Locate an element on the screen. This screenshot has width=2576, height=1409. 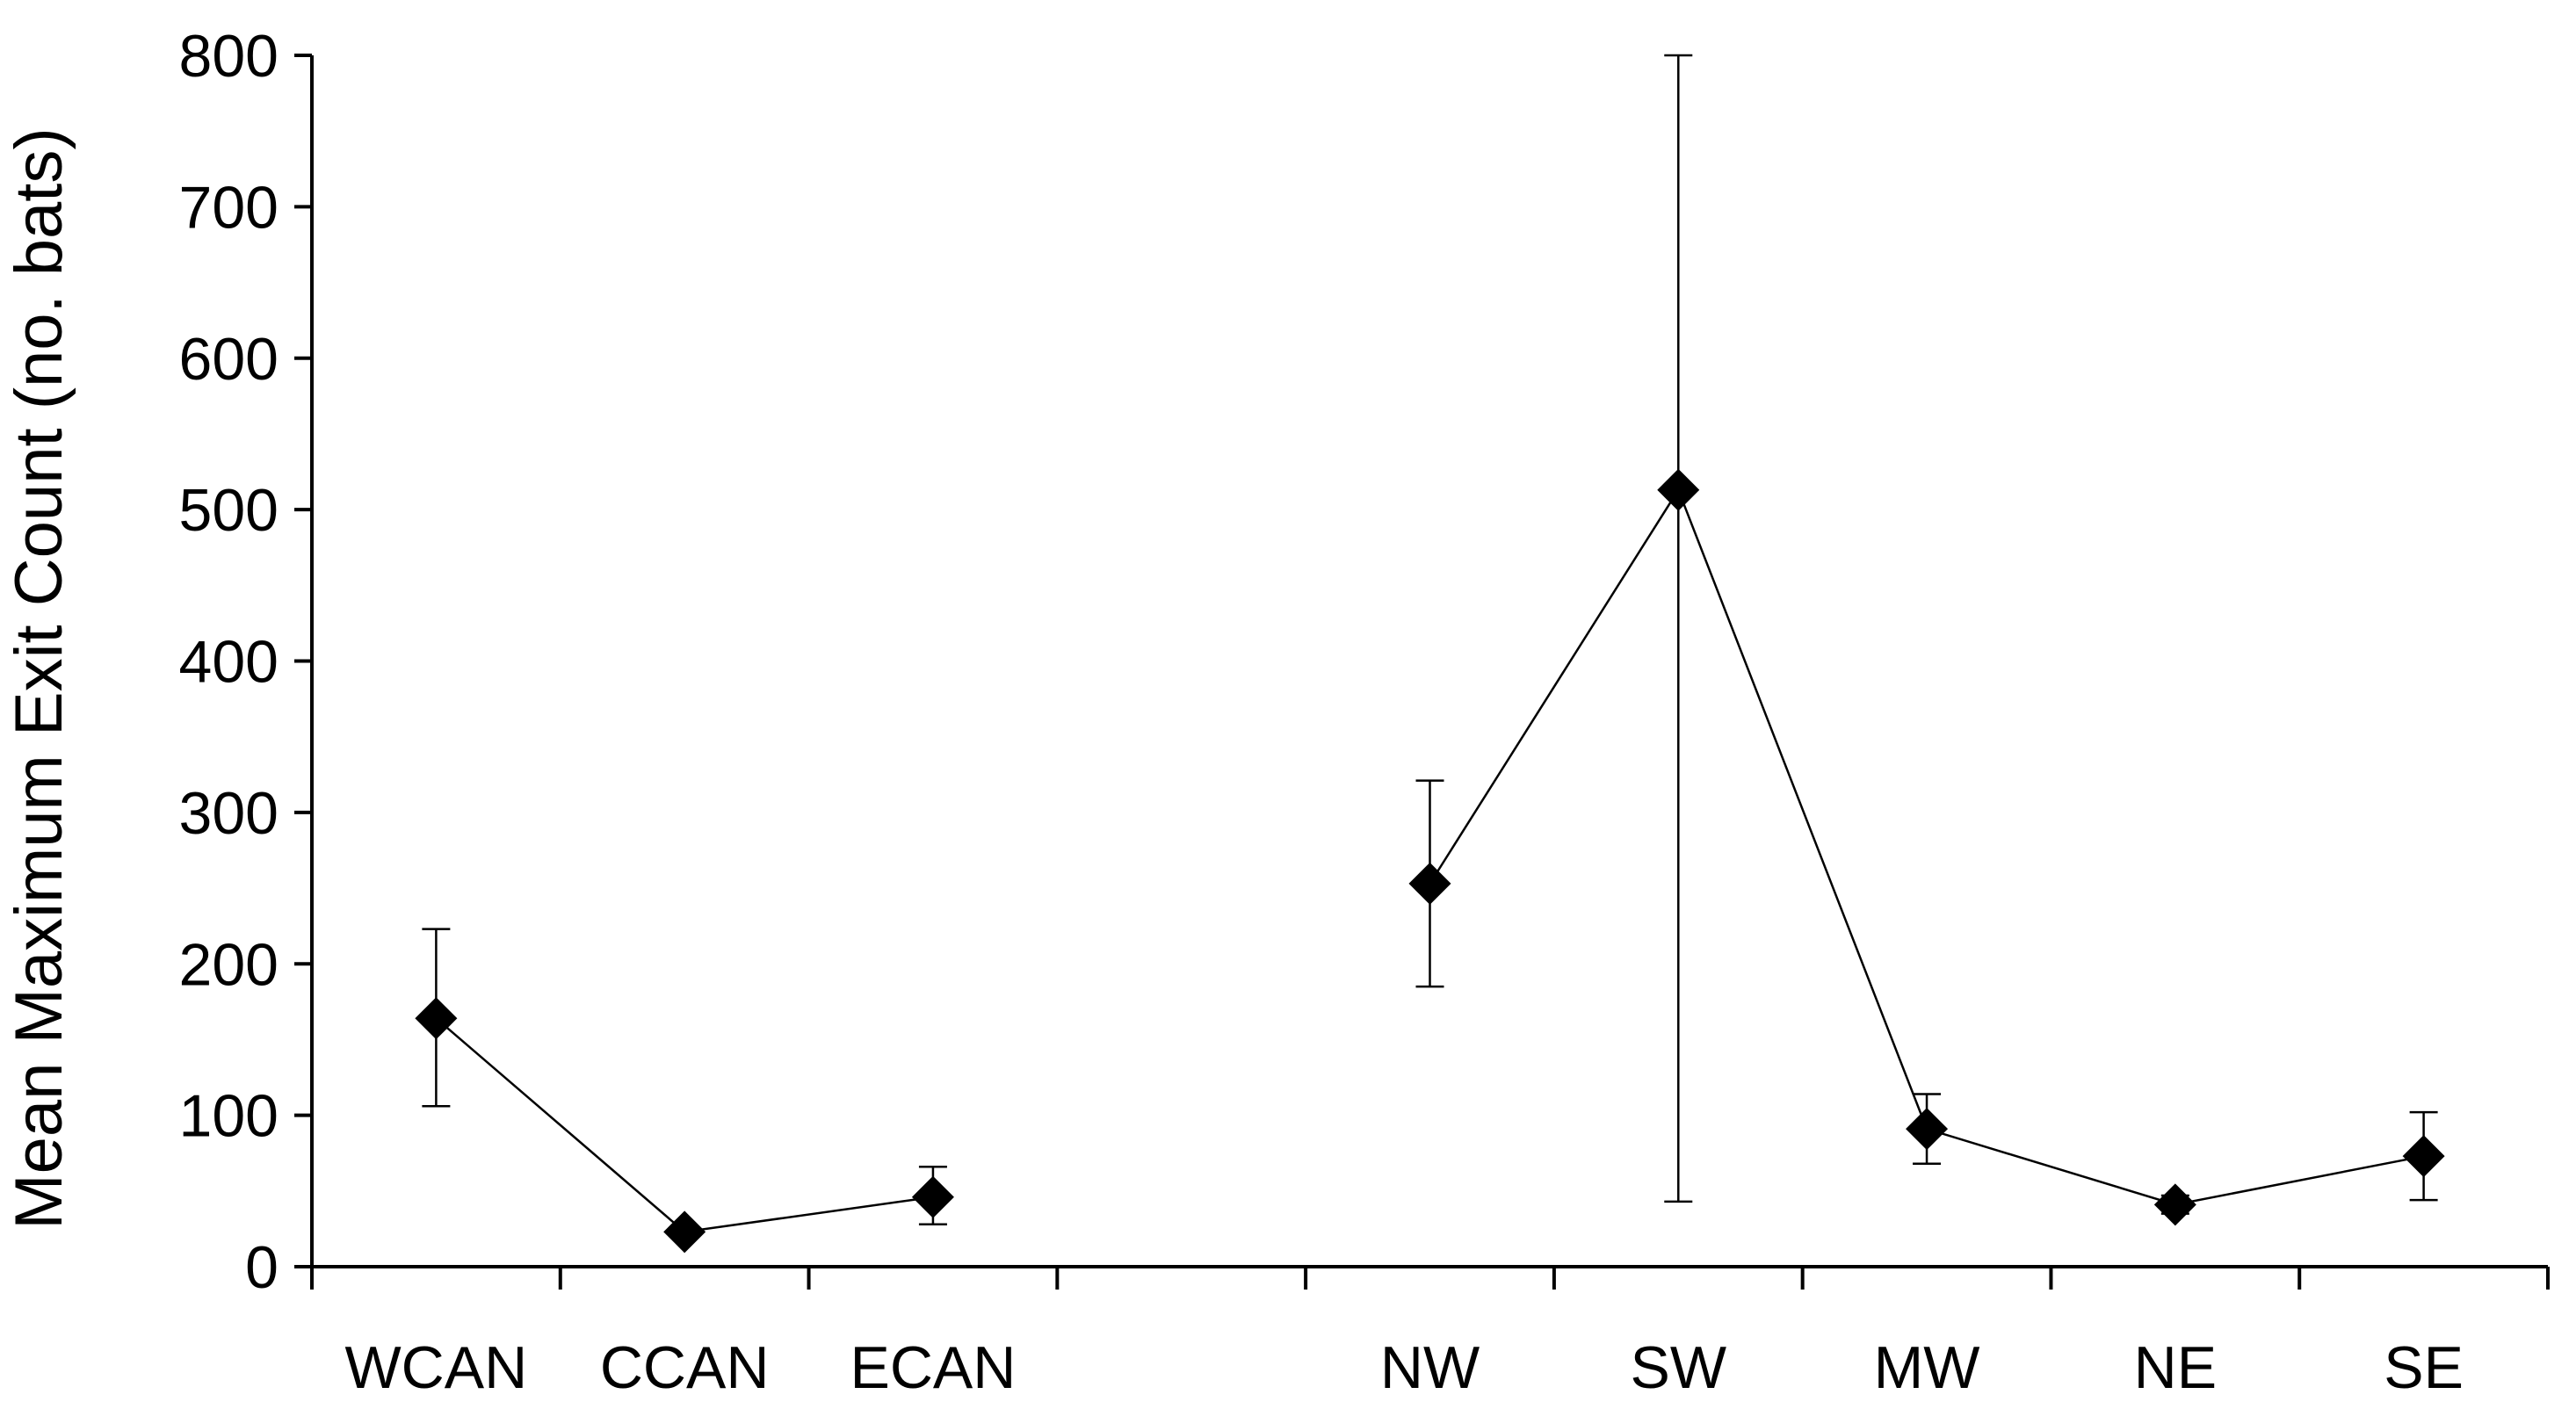
y-tick-label: 0 is located at coordinates (262, 1267).